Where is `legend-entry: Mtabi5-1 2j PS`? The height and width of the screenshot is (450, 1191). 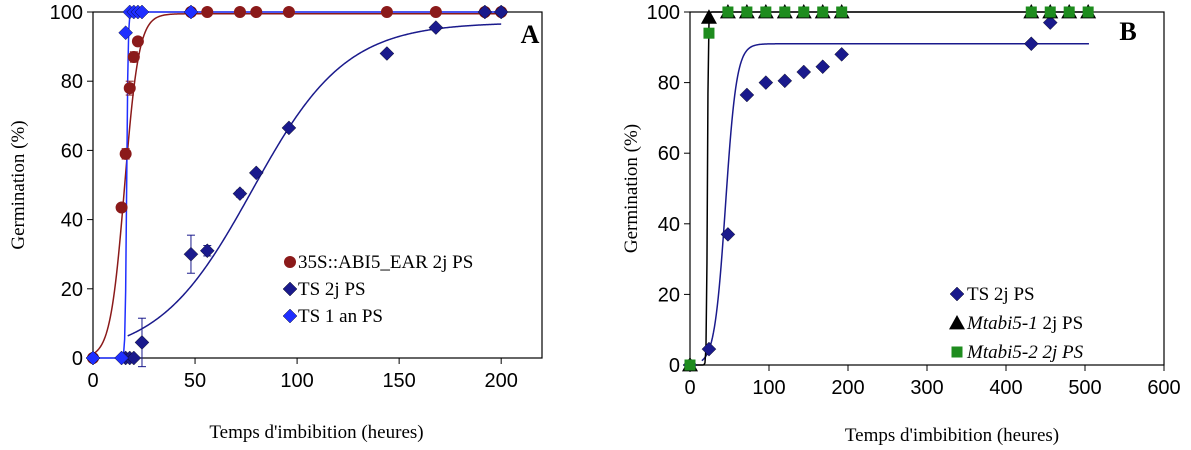
legend-entry: Mtabi5-1 2j PS is located at coordinates (1024, 323).